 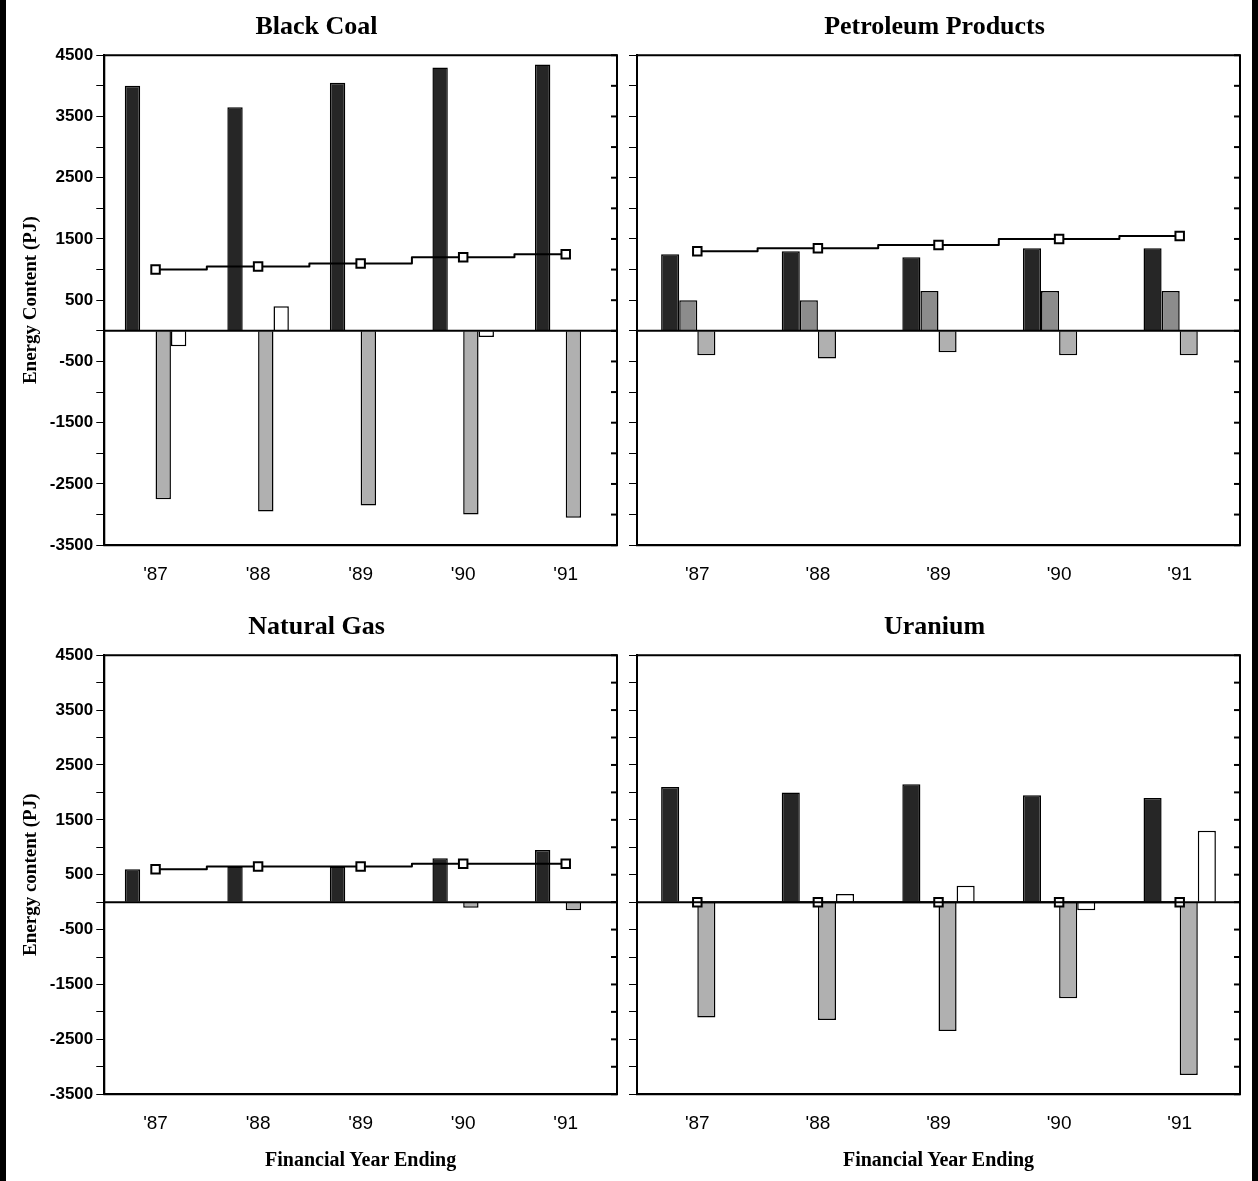 I want to click on chart-title: Petroleum Products, so click(x=934, y=26).